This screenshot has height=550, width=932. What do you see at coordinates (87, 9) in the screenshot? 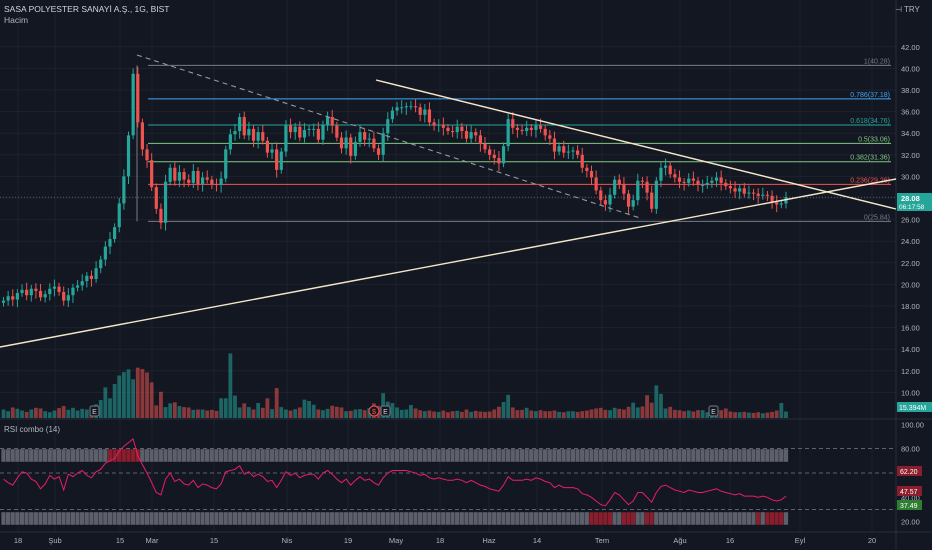
I see `symbol-title: SASA POLYESTER SANAYİ A.Ş., 1G, BIST` at bounding box center [87, 9].